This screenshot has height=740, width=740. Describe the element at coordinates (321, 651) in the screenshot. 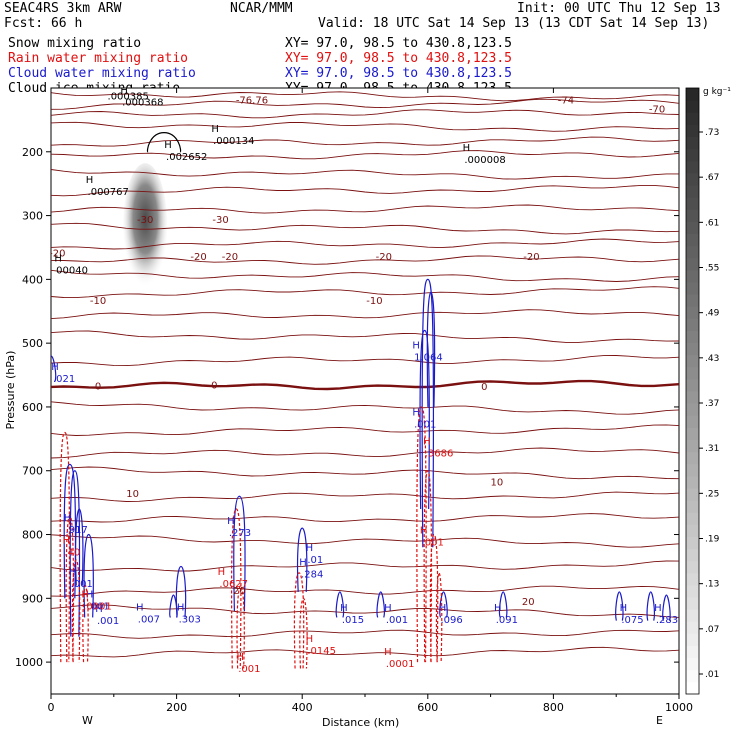

I see `maximum-value: .0145` at that location.